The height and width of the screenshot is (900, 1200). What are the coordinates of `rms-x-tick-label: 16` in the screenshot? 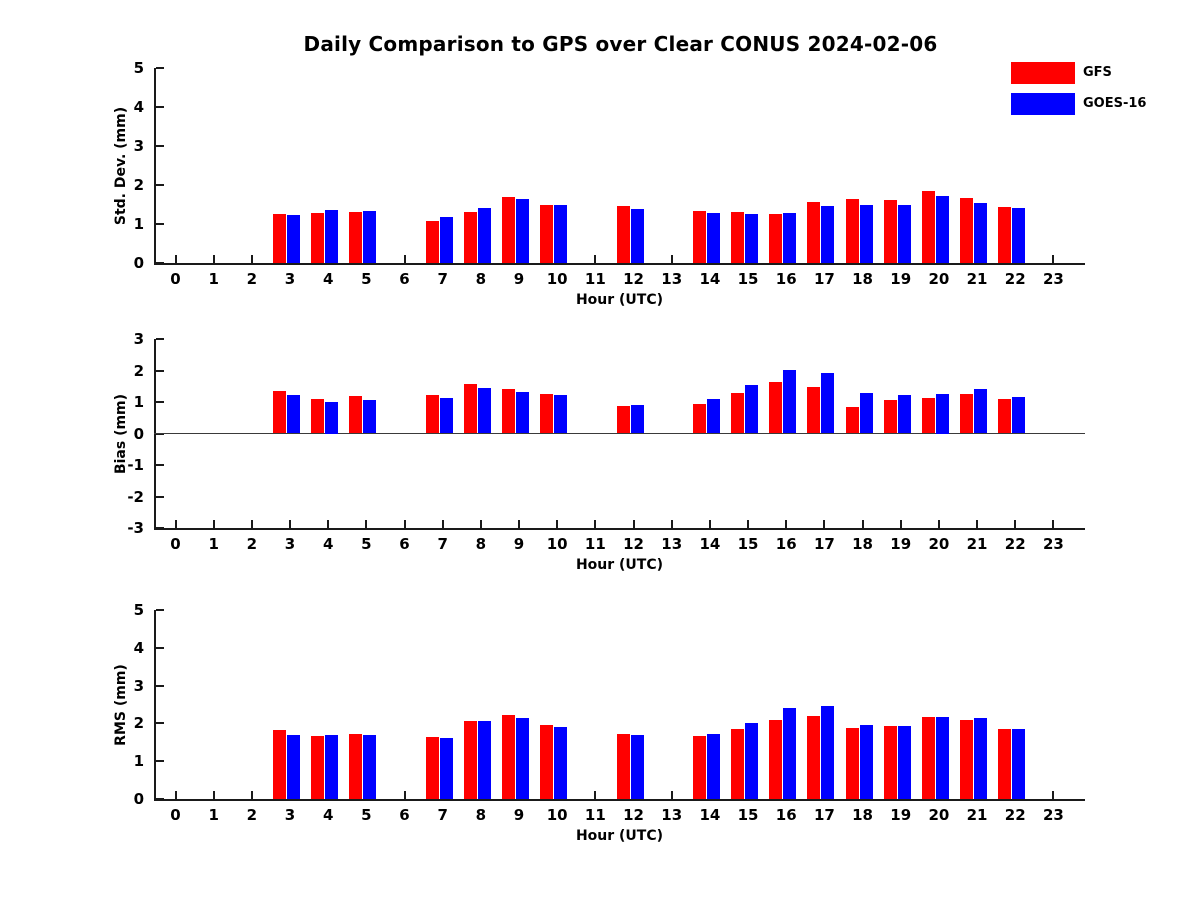 It's located at (786, 815).